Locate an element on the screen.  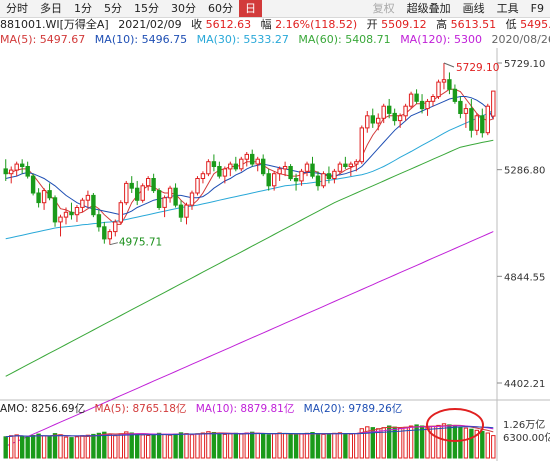
high-value: 5613.51 is located at coordinates (473, 24).